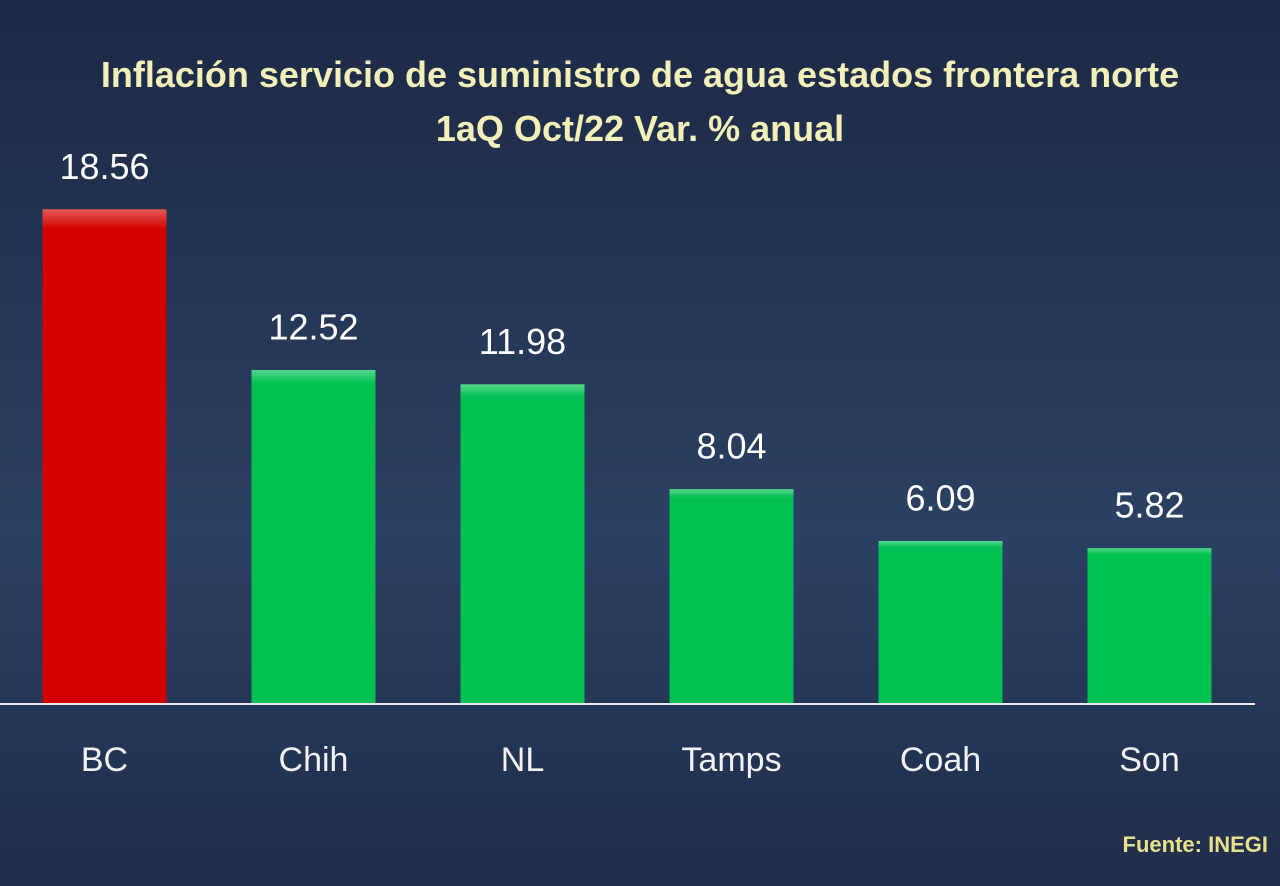  Describe the element at coordinates (731, 760) in the screenshot. I see `x-tick-label: Tamps` at that location.